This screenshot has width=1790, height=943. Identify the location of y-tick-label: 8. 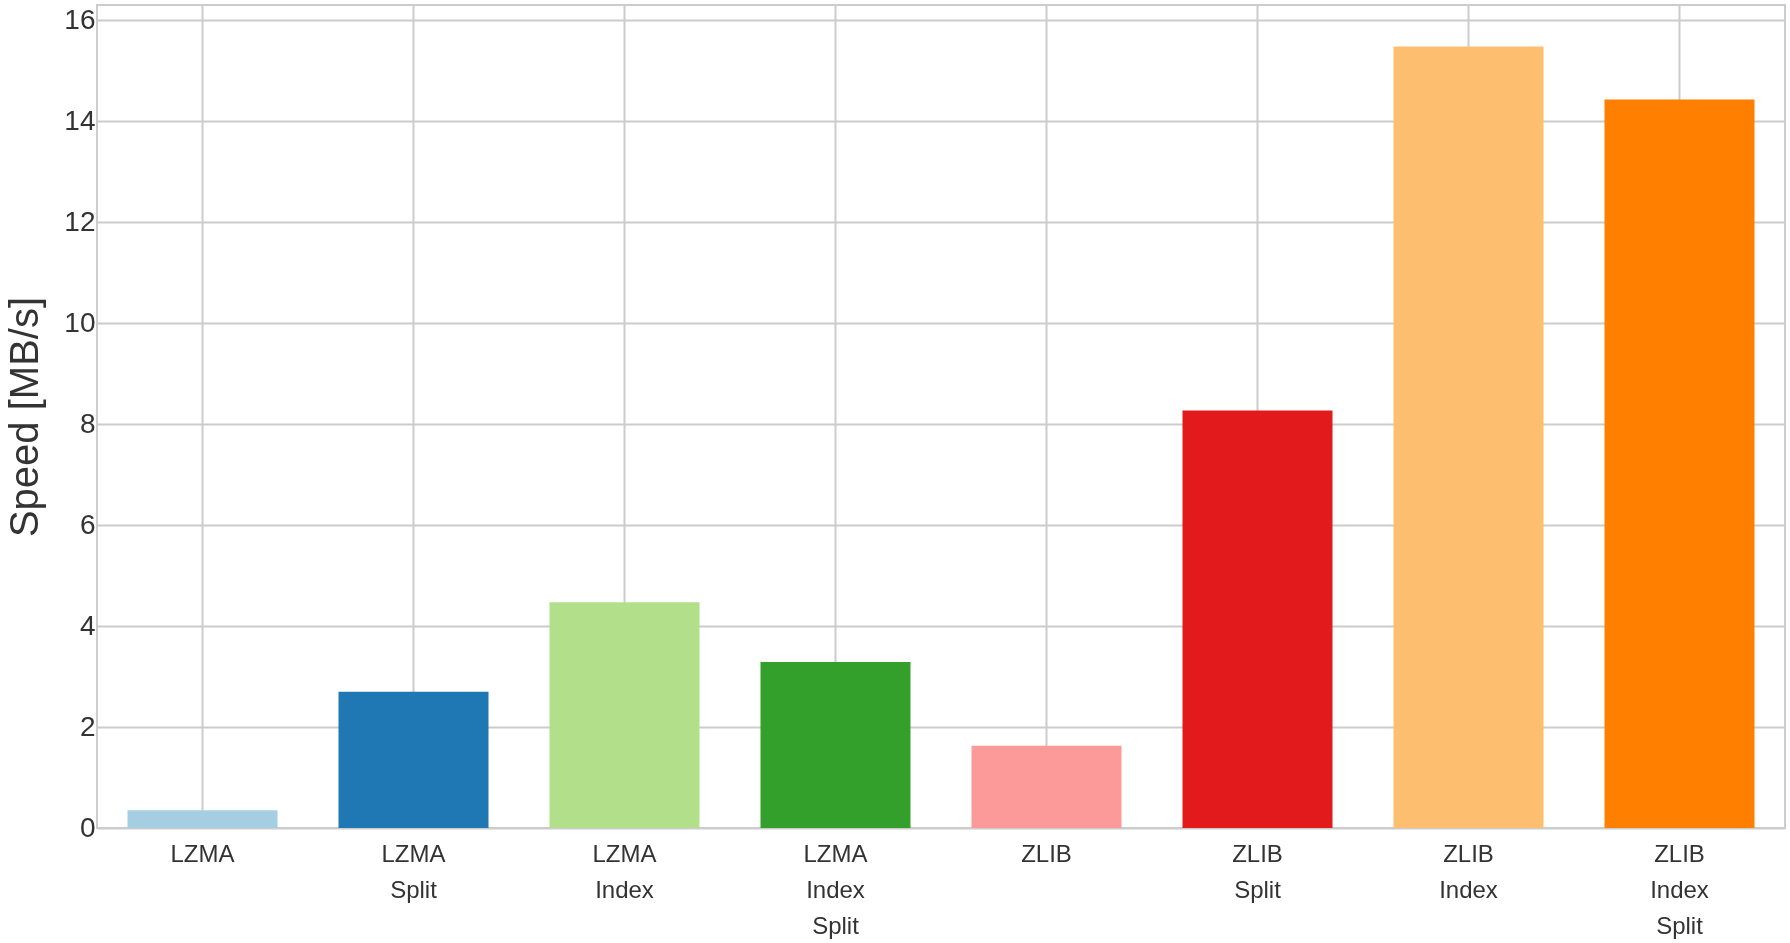
(87, 423).